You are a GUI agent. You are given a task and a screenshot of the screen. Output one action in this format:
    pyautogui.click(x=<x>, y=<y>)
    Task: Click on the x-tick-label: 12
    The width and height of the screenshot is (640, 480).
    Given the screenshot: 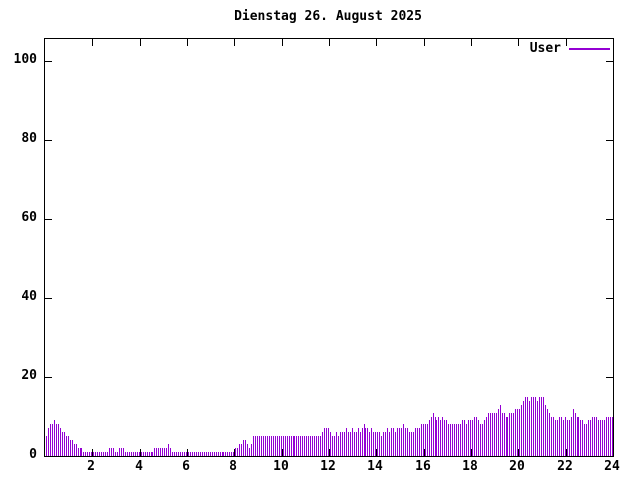 What is the action you would take?
    pyautogui.click(x=328, y=466)
    